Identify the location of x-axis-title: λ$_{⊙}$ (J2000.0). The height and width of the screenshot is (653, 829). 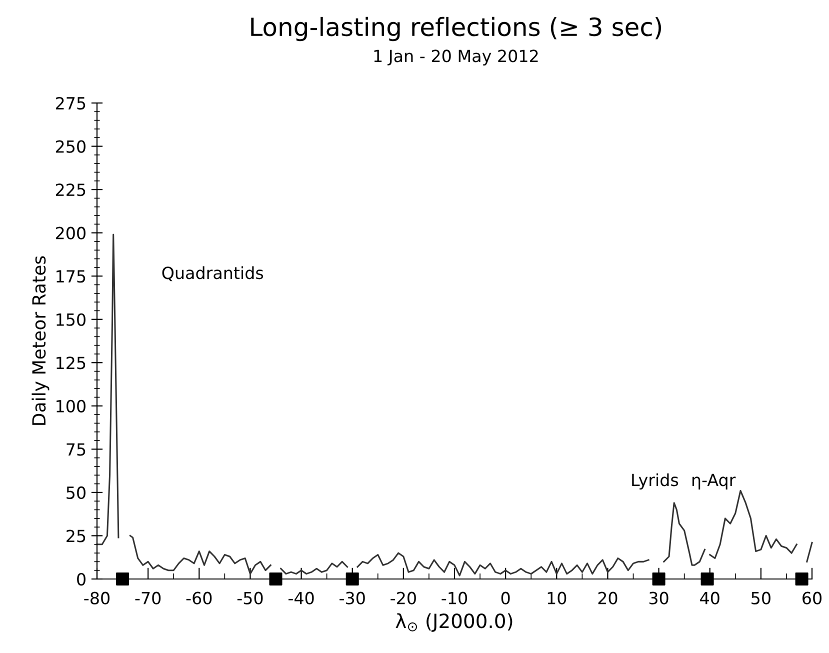
(454, 622).